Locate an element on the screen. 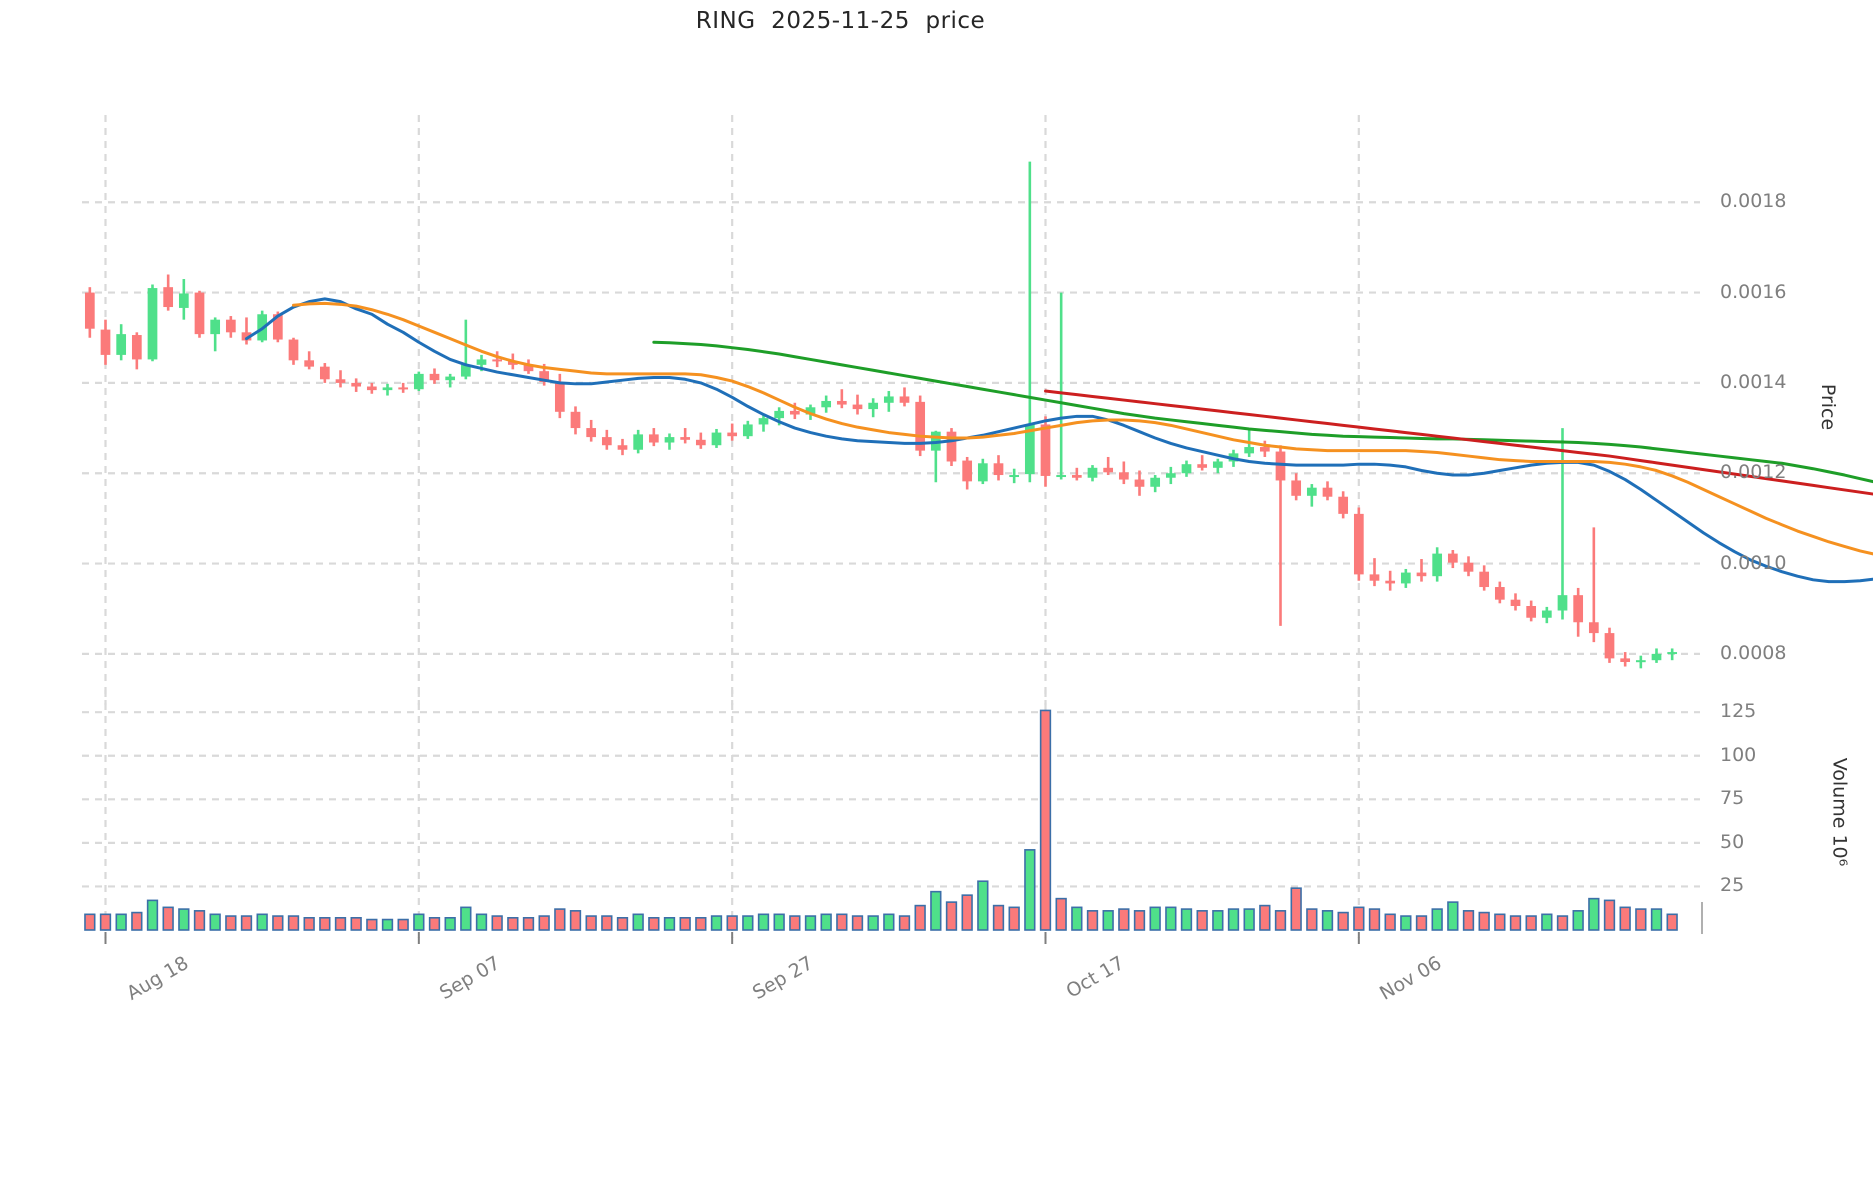 This screenshot has height=1202, width=1873. price-tick-label: 0.0016 is located at coordinates (1753, 291).